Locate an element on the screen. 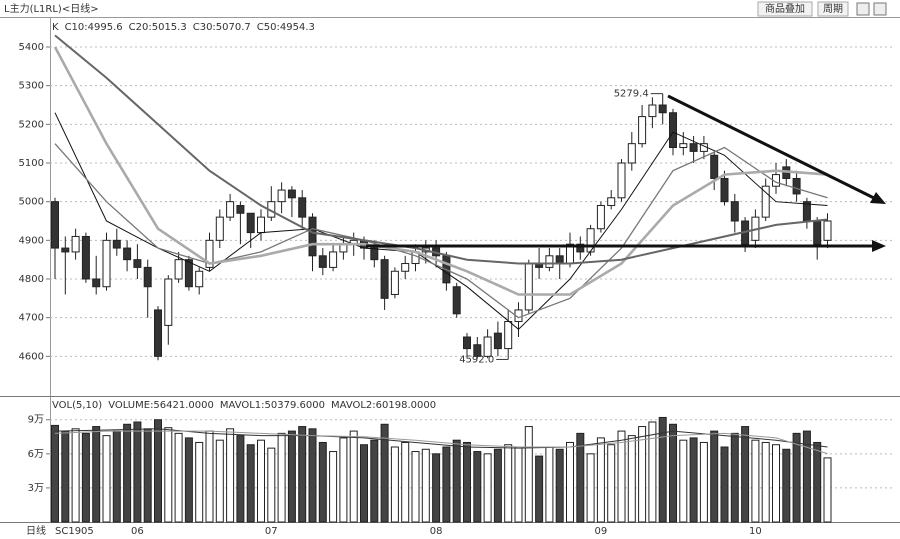 This screenshot has width=900, height=539. y-tick-label: 9万 is located at coordinates (36, 420).